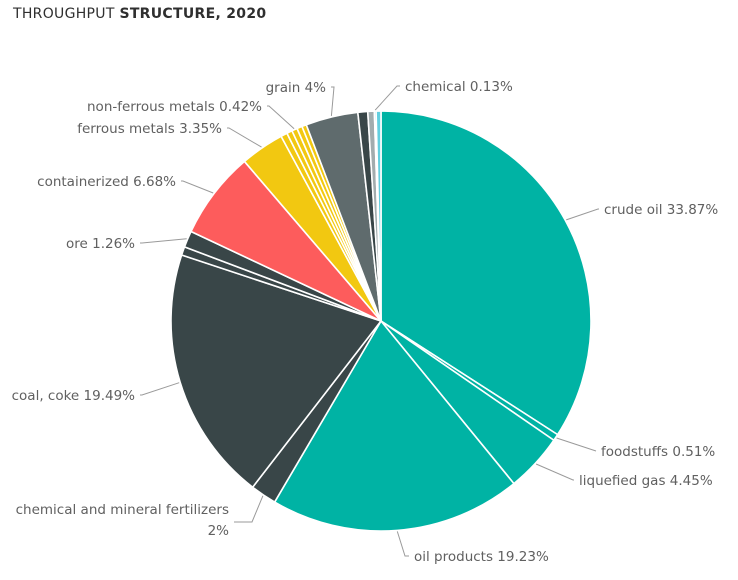 This screenshot has height=580, width=738. Describe the element at coordinates (149, 129) in the screenshot. I see `slice-label-9: ferrous metals 3.35%` at that location.